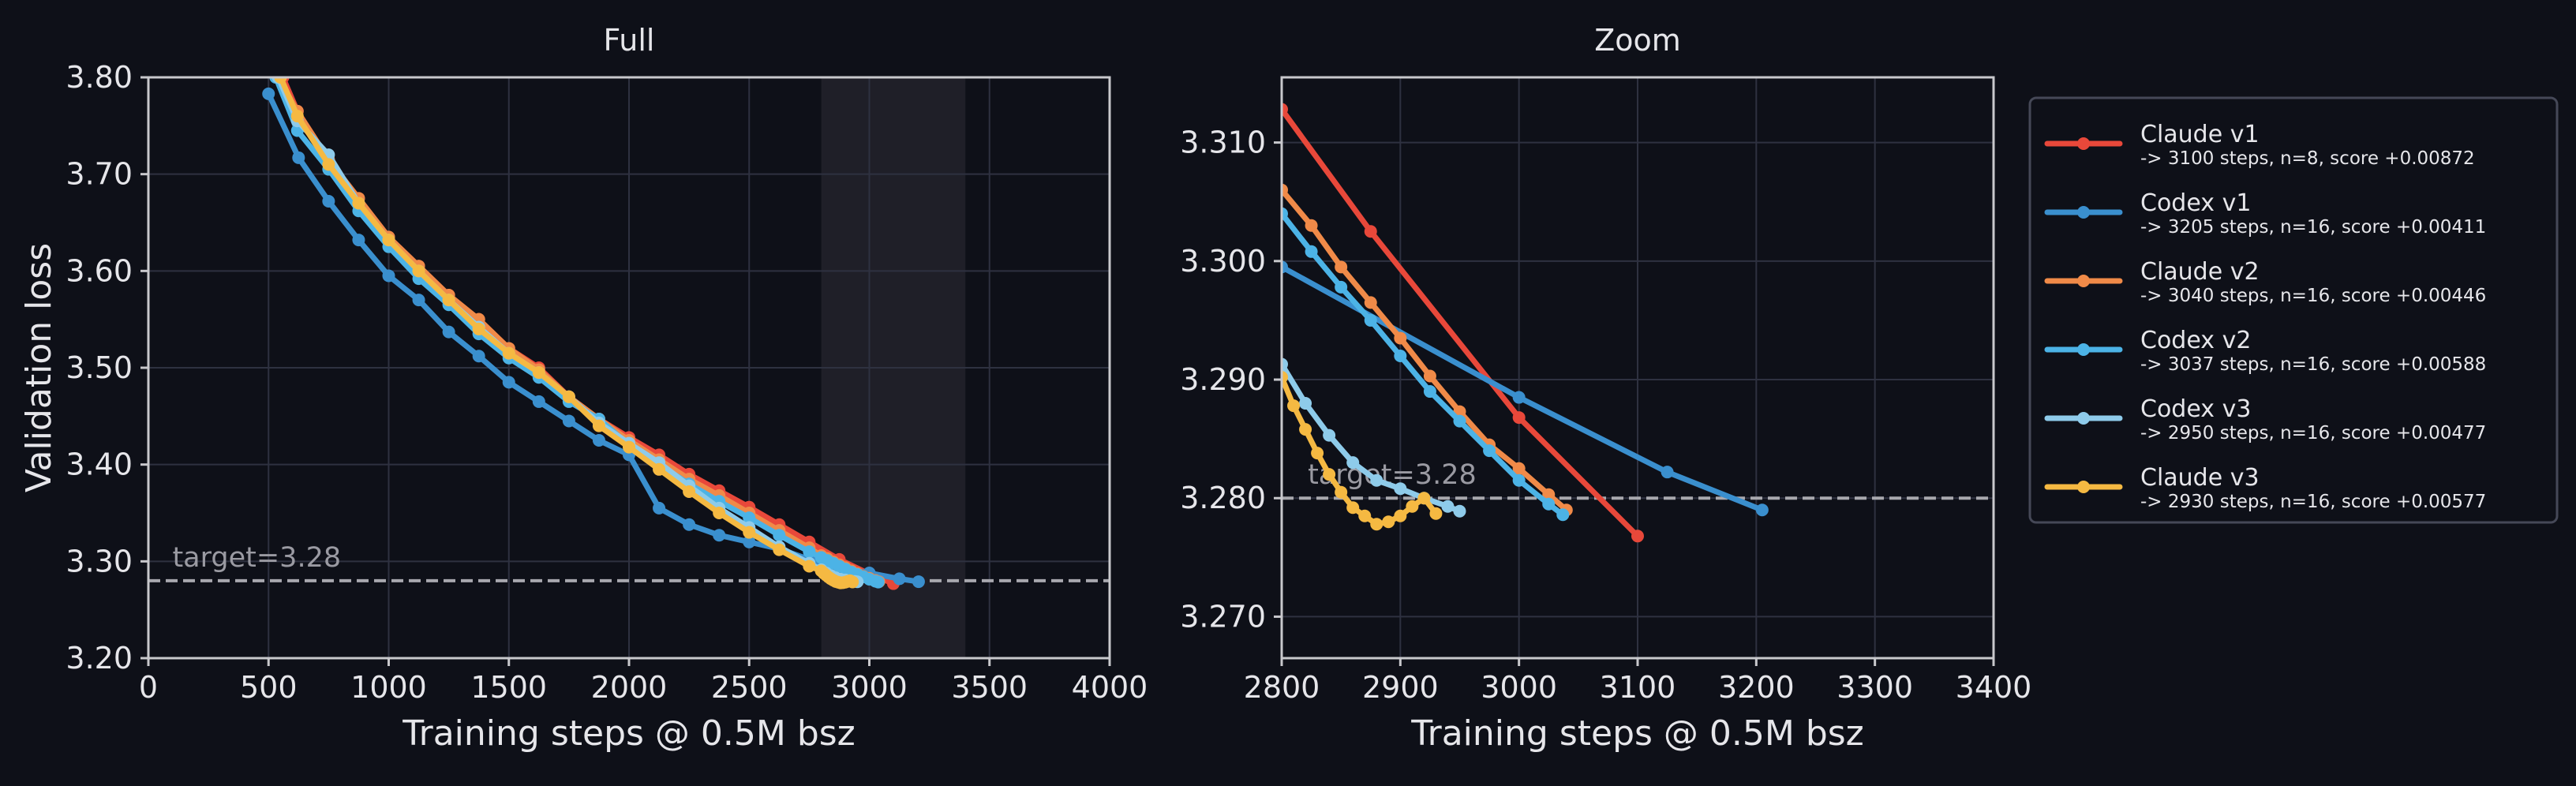  What do you see at coordinates (1400, 687) in the screenshot?
I see `zoom-x-tick-label: 2900` at bounding box center [1400, 687].